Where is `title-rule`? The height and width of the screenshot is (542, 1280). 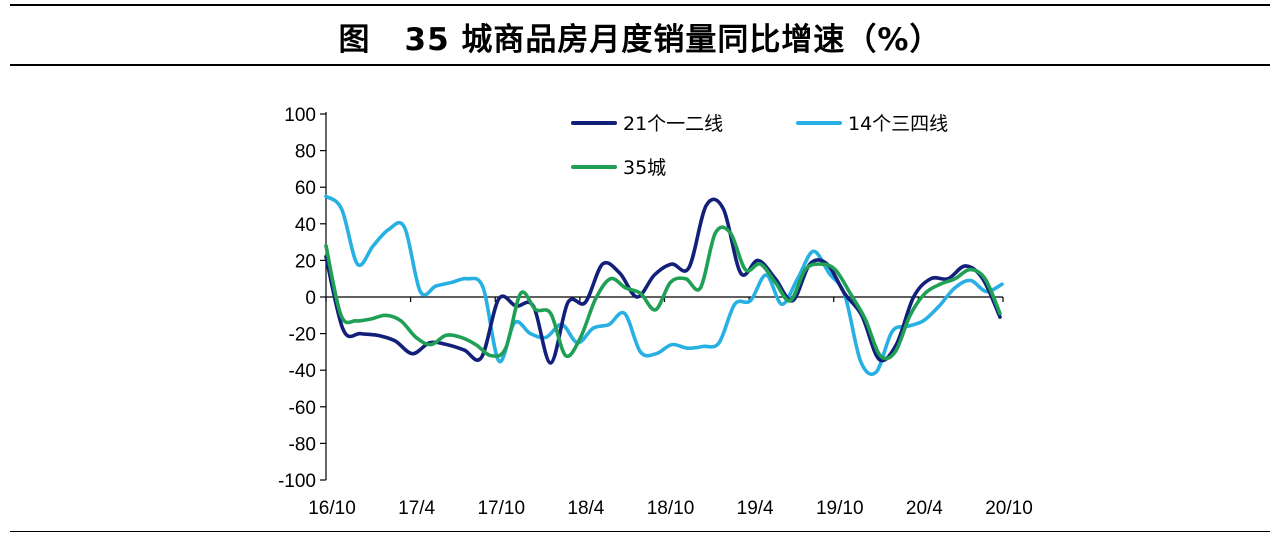 title-rule is located at coordinates (640, 65).